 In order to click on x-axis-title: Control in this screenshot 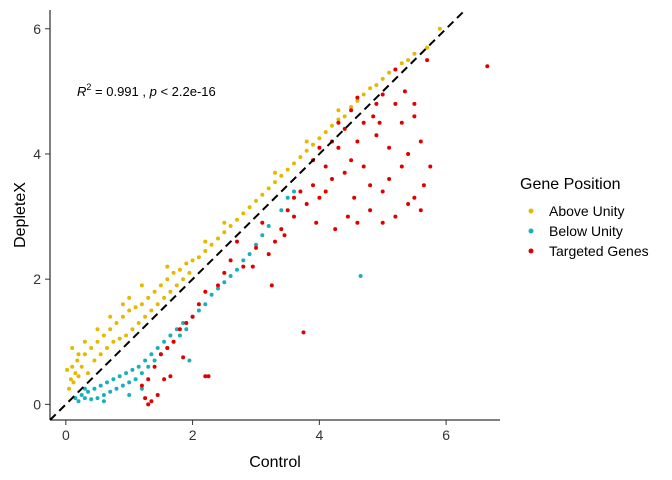, I will do `click(275, 462)`.